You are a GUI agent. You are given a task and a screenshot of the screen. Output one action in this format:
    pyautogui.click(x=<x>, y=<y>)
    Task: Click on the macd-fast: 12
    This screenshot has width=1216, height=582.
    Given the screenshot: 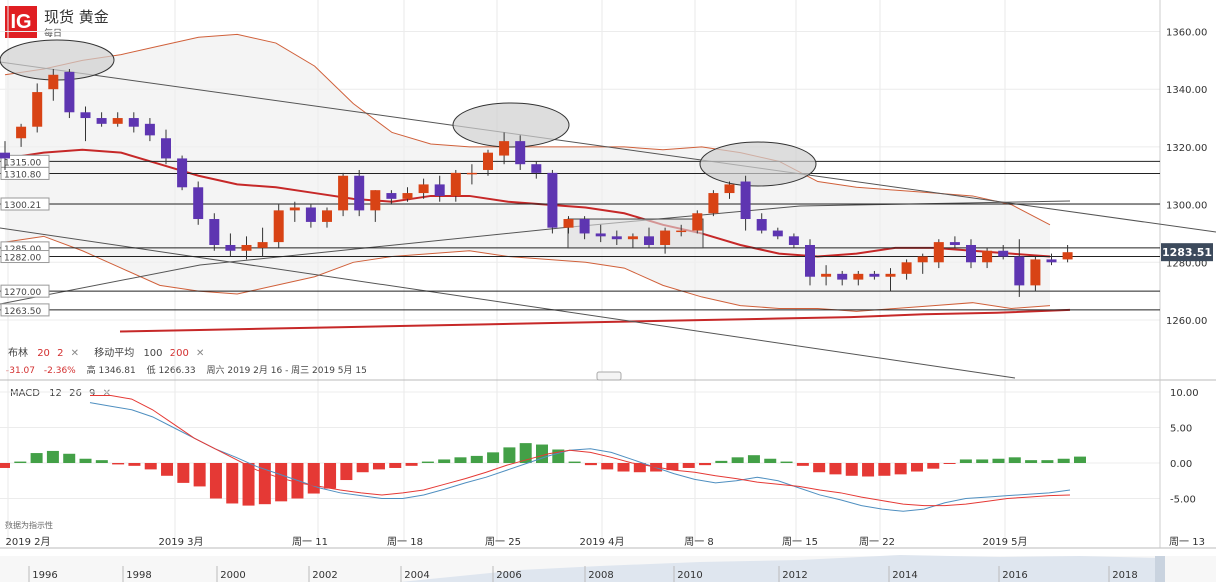 What is the action you would take?
    pyautogui.click(x=55, y=393)
    